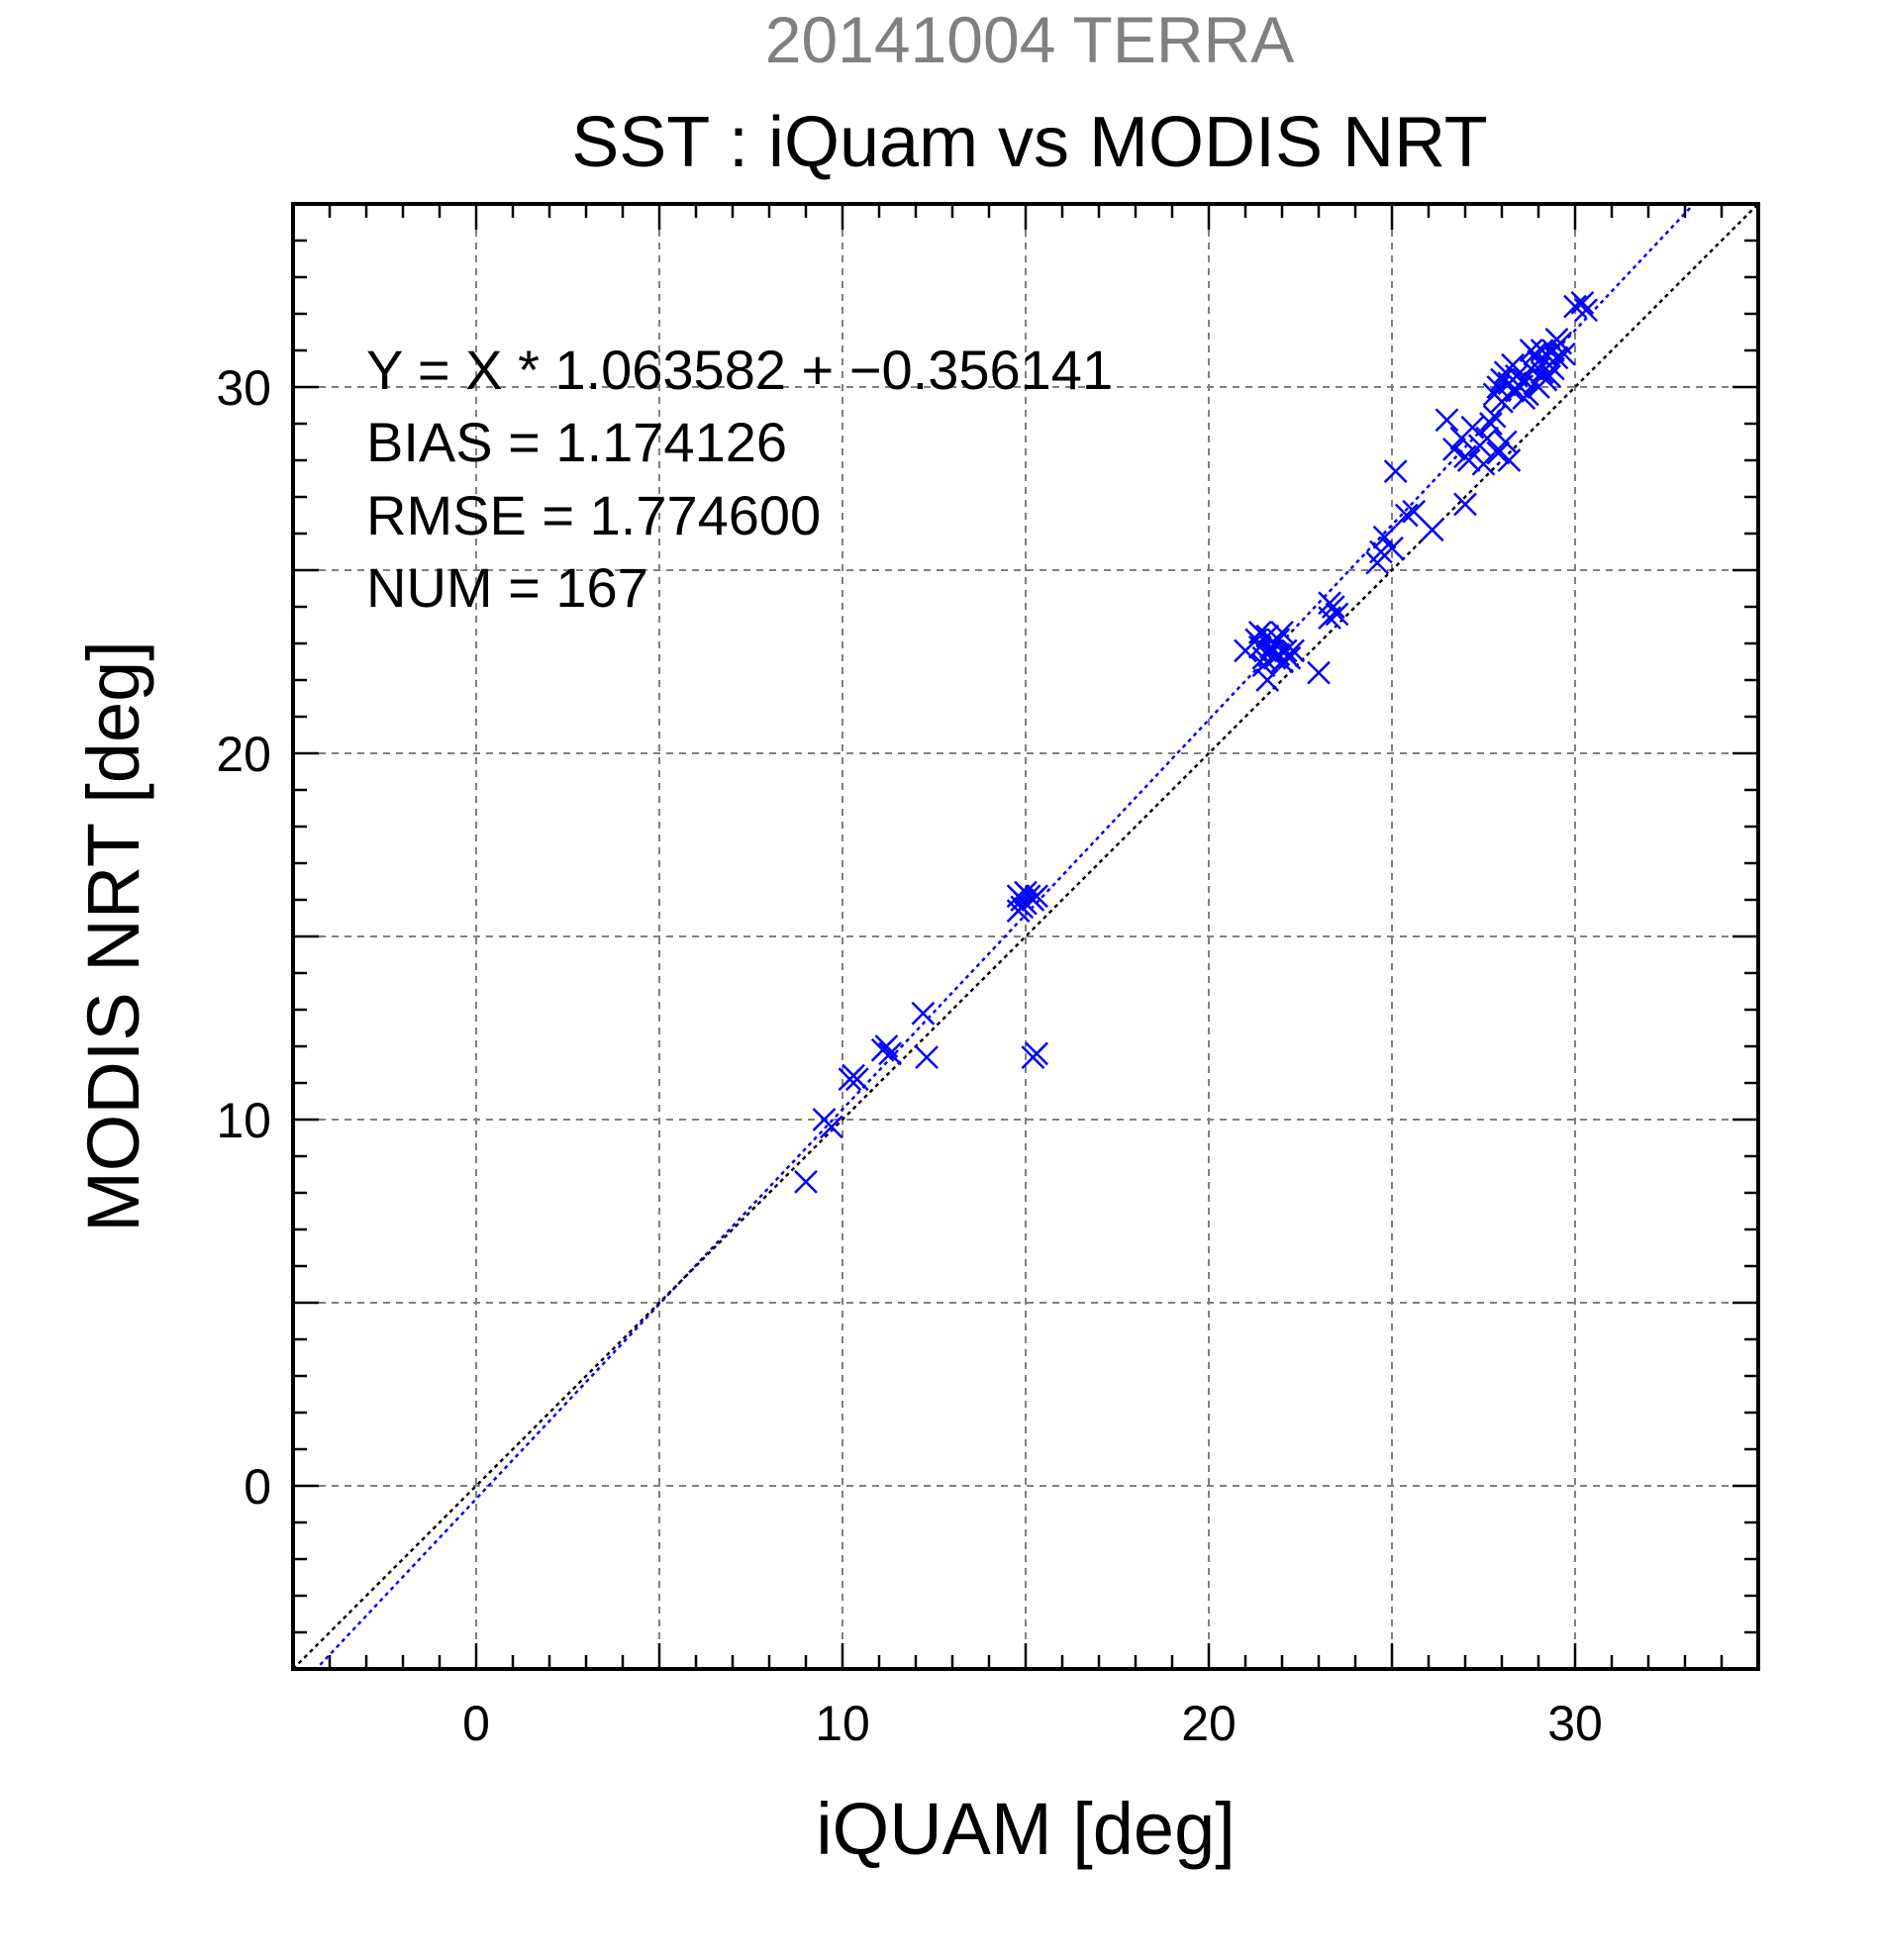 The height and width of the screenshot is (1960, 1881). Describe the element at coordinates (113, 936) in the screenshot. I see `y-axis-label: MODIS NRT [deg]` at that location.